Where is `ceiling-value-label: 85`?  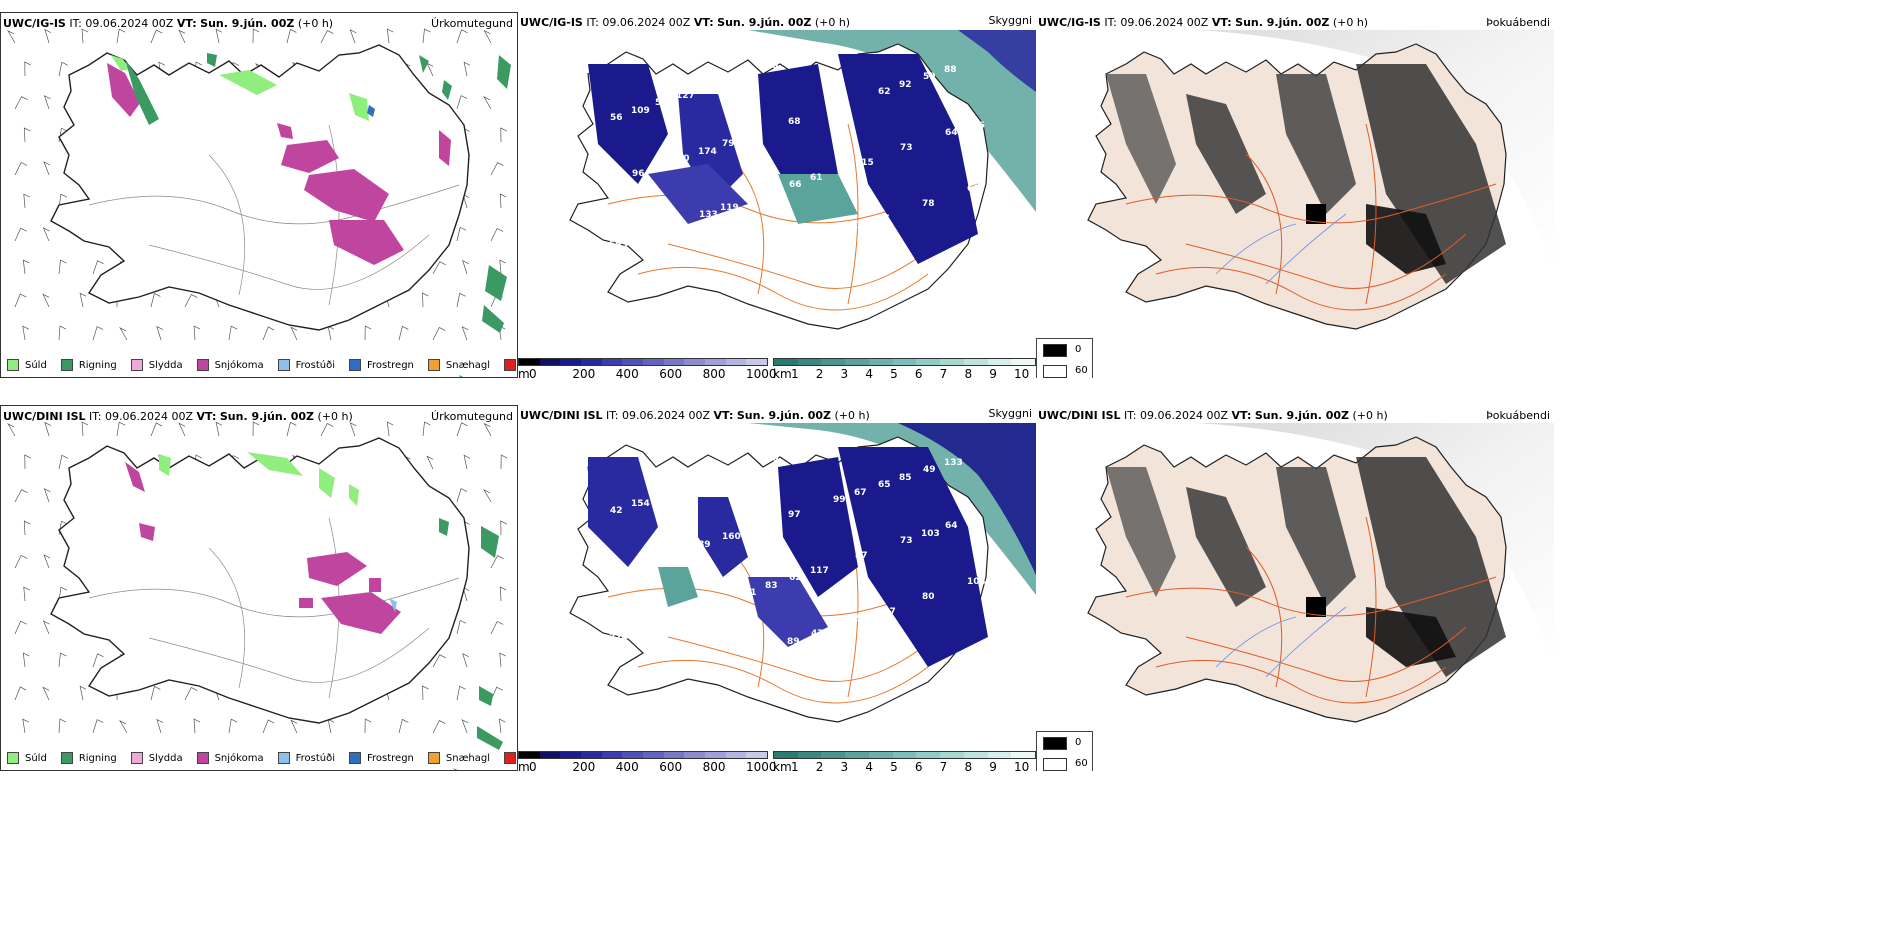
ceiling-value-label: 85 is located at coordinates (905, 478).